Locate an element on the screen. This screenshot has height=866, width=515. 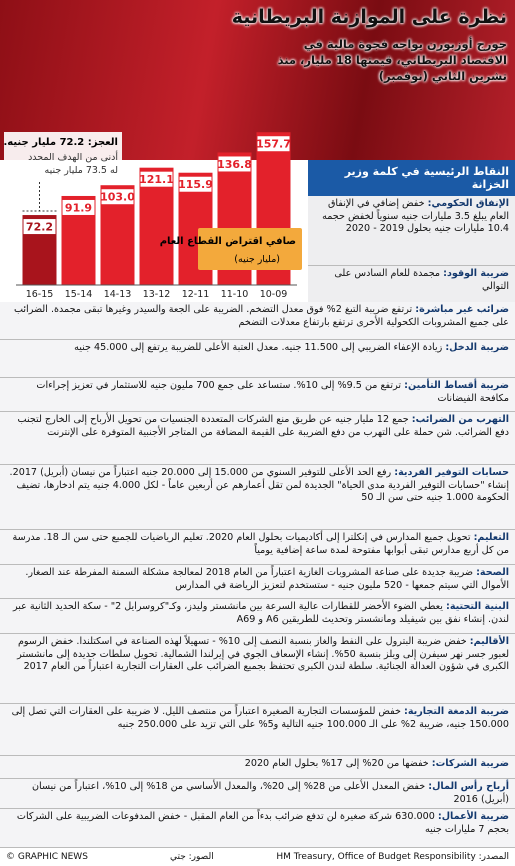
annotation-text: أدنى من الهدف المحدد له 73.5 مليار جنيه is located at coordinates (73, 163).